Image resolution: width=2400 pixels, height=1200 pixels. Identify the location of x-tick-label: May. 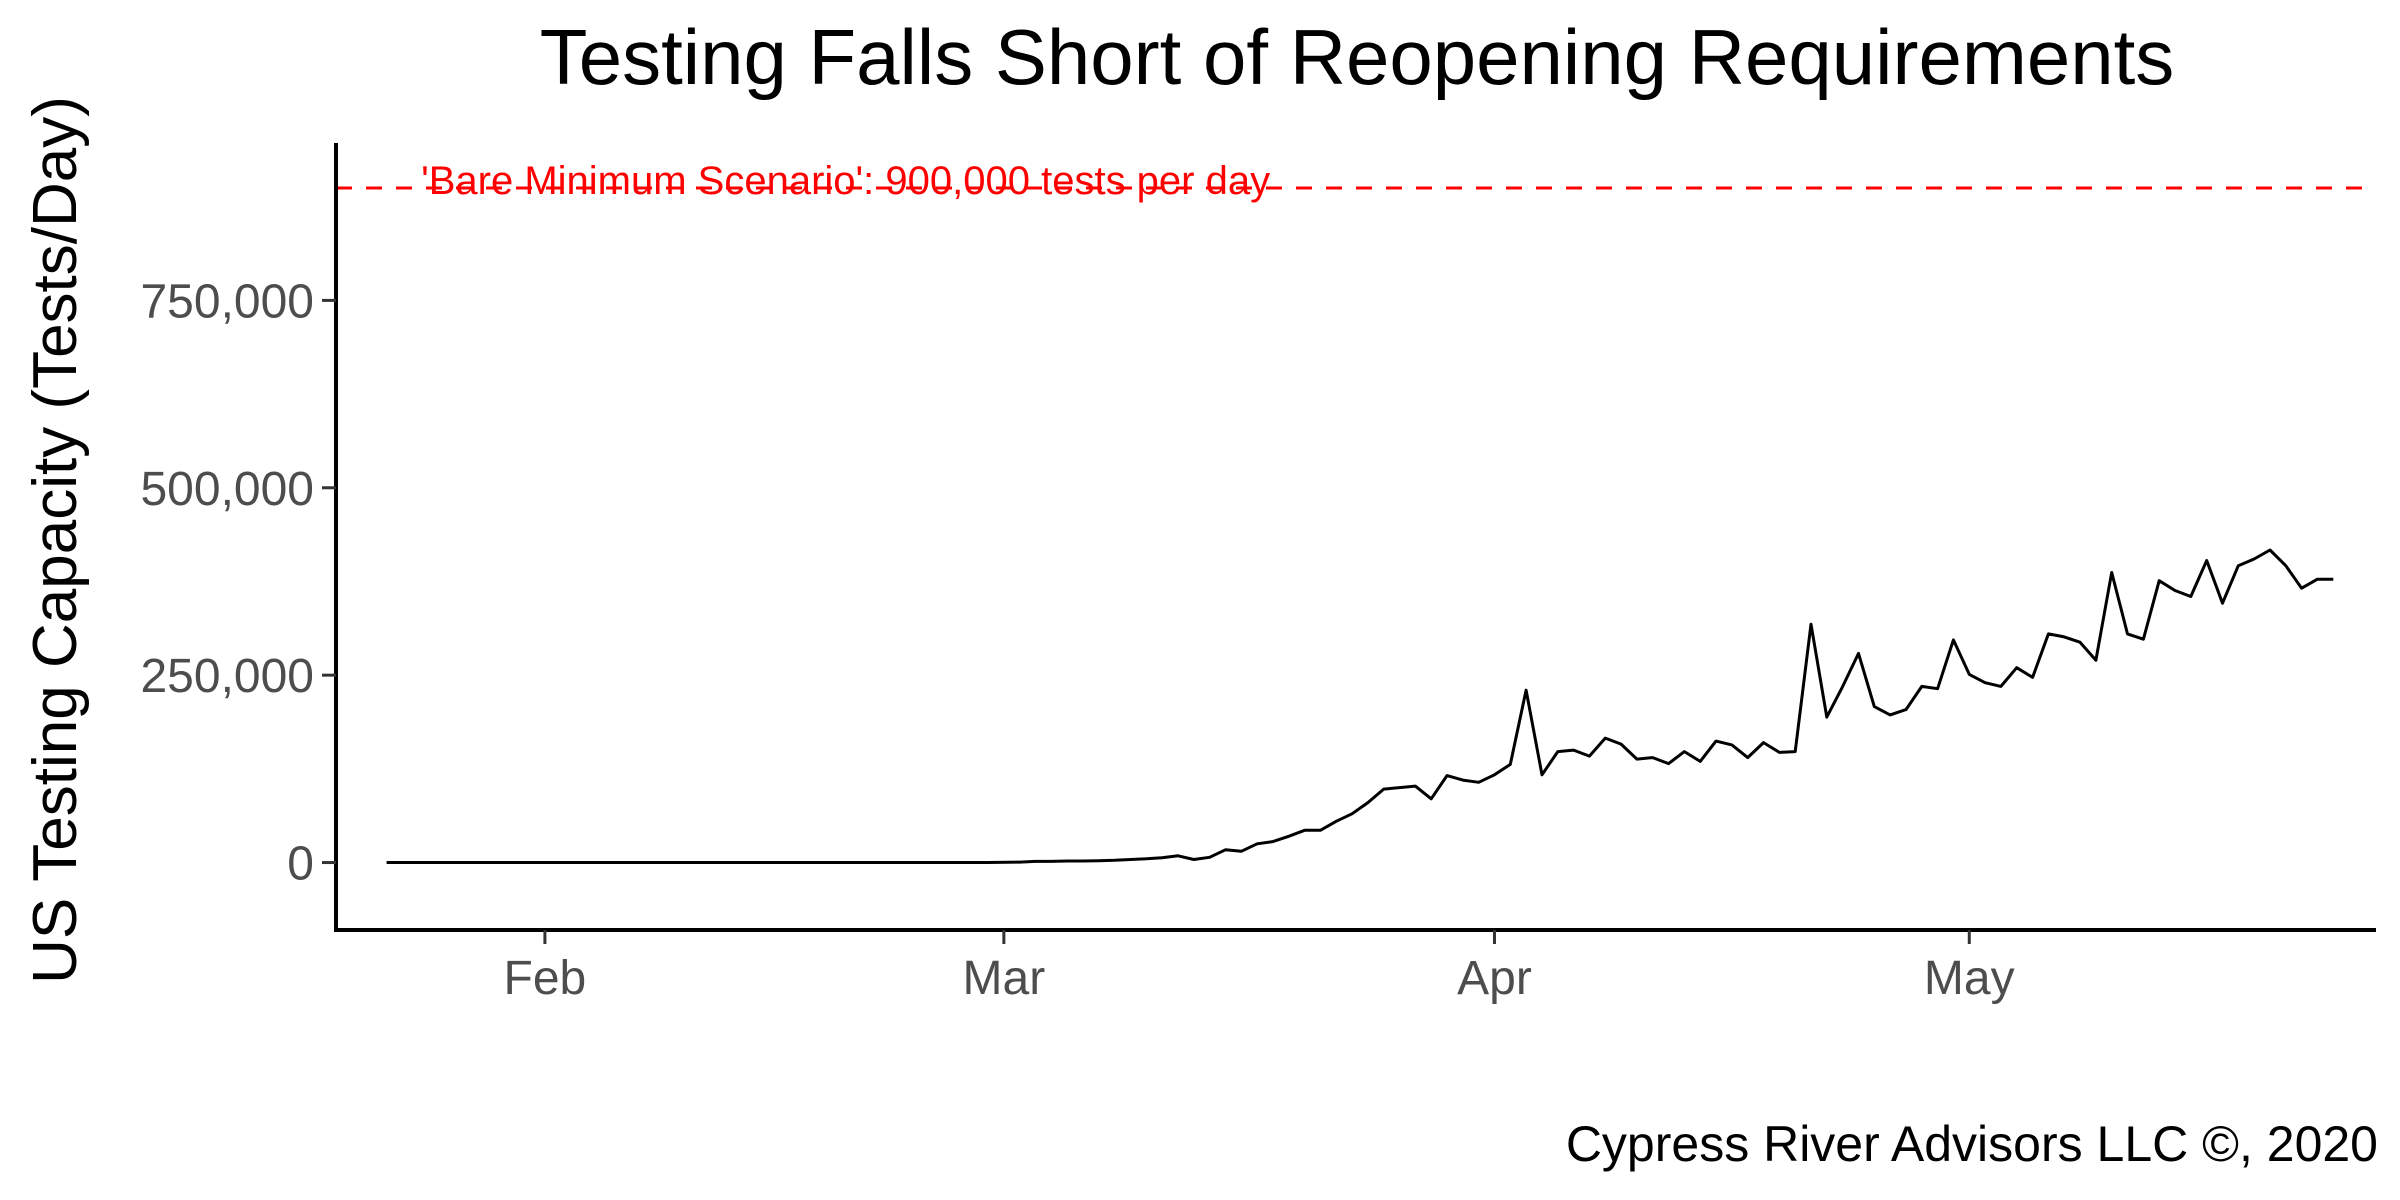
(1969, 978).